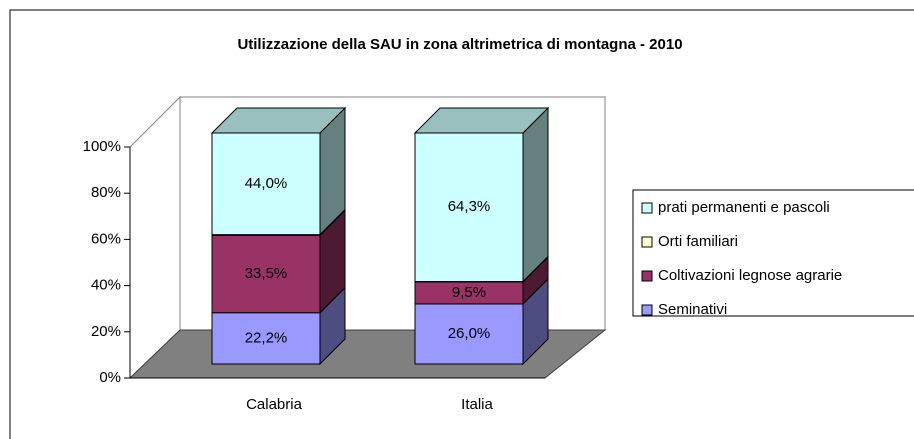 The height and width of the screenshot is (439, 914). Describe the element at coordinates (750, 275) in the screenshot. I see `legend-label: Coltivazioni legnose agrarie` at that location.